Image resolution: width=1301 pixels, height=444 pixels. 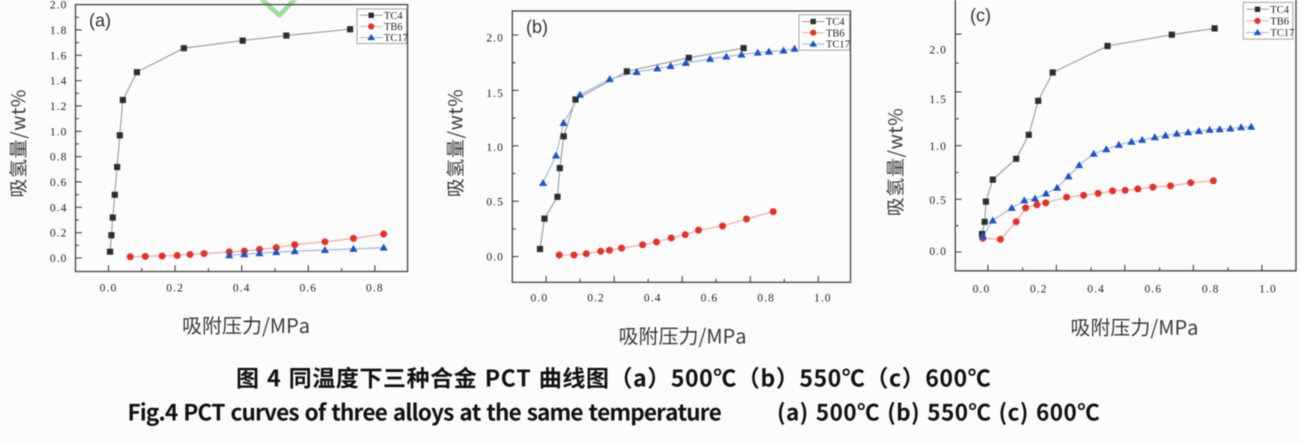 I want to click on svg-text: 1.4, so click(x=59, y=82).